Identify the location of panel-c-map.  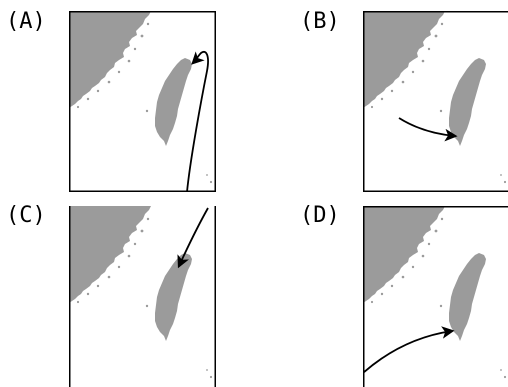
(142, 296).